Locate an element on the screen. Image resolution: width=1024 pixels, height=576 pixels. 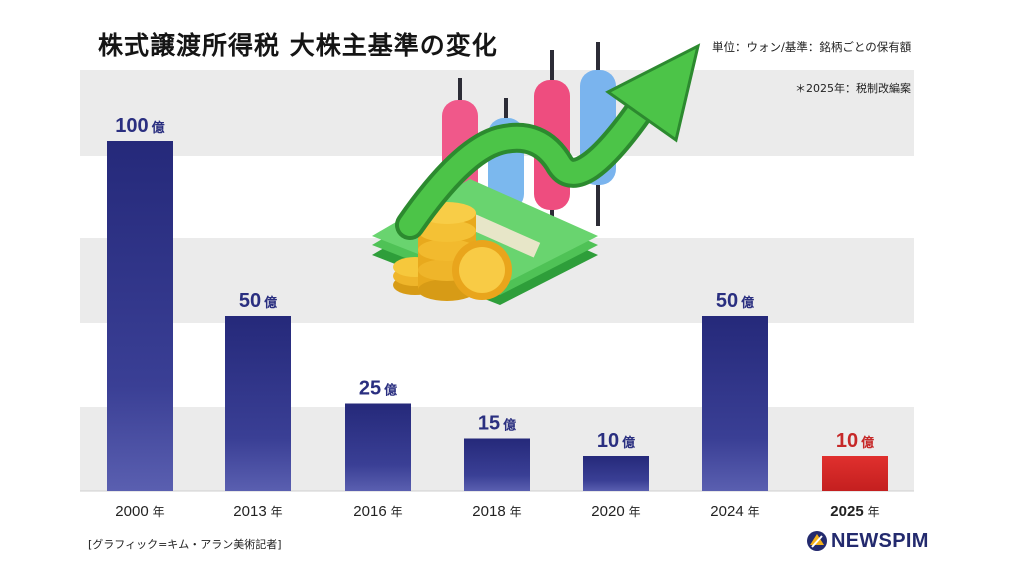
value-label: 25 億 is located at coordinates (378, 389).